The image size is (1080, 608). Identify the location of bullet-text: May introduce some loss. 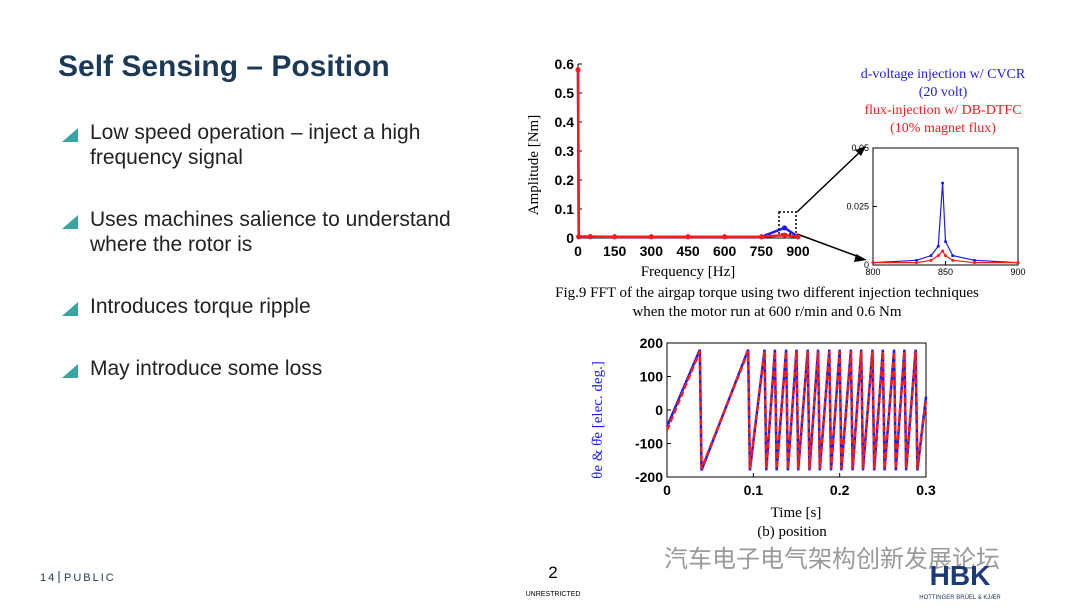
(206, 368).